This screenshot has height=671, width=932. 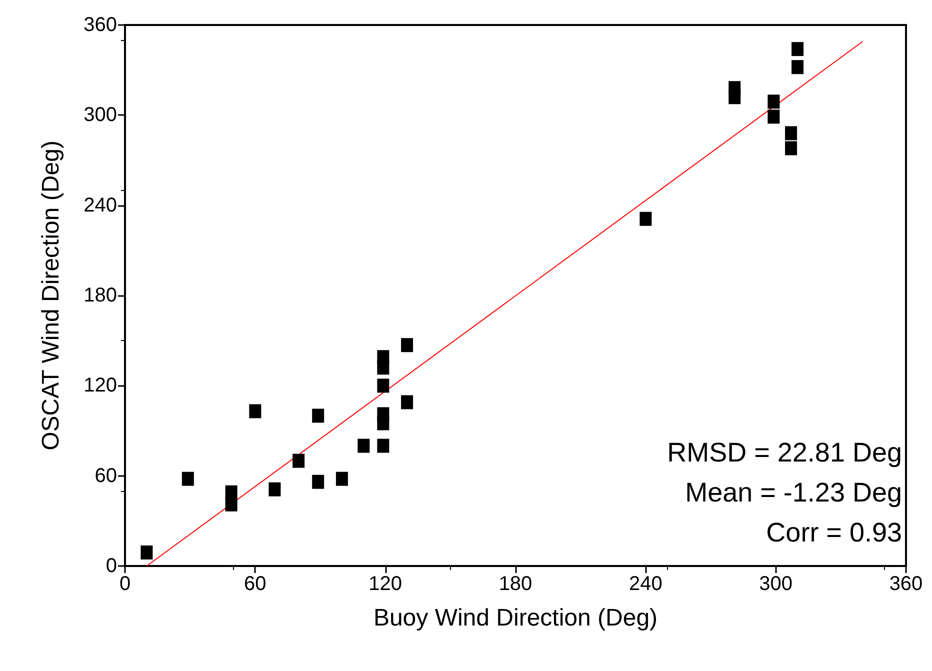 I want to click on y-tick-label: 300, so click(x=100, y=115).